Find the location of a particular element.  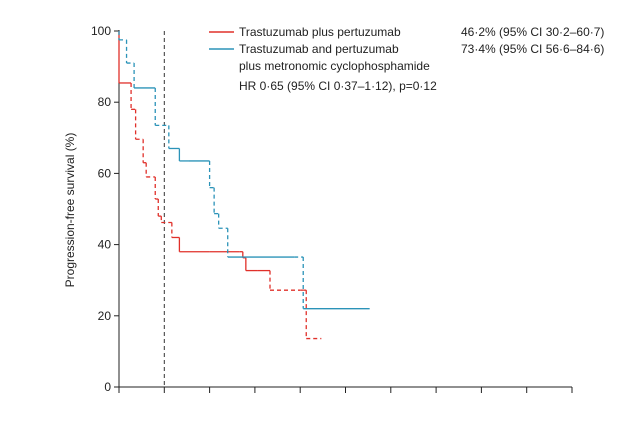

legend-label-1: Trastuzumab plus pertuzumab is located at coordinates (320, 32).